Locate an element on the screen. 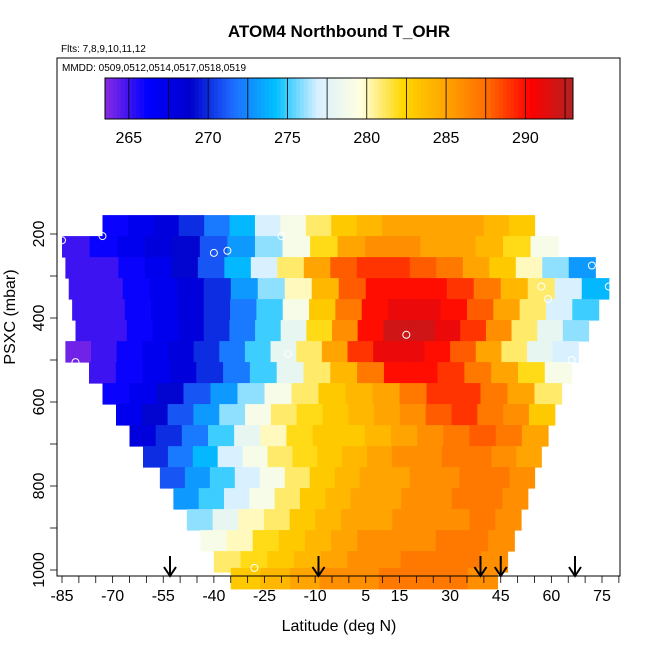 This screenshot has width=650, height=650. y-tick-label: 800 is located at coordinates (39, 486).